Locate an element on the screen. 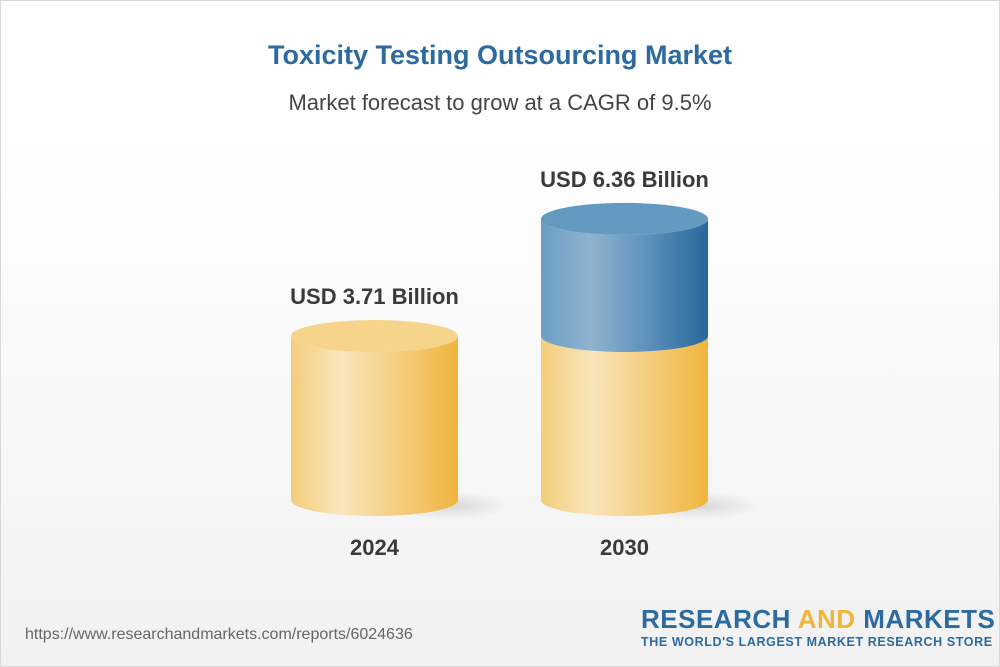 The image size is (1000, 667). cylinder-top-2030 is located at coordinates (624, 218).